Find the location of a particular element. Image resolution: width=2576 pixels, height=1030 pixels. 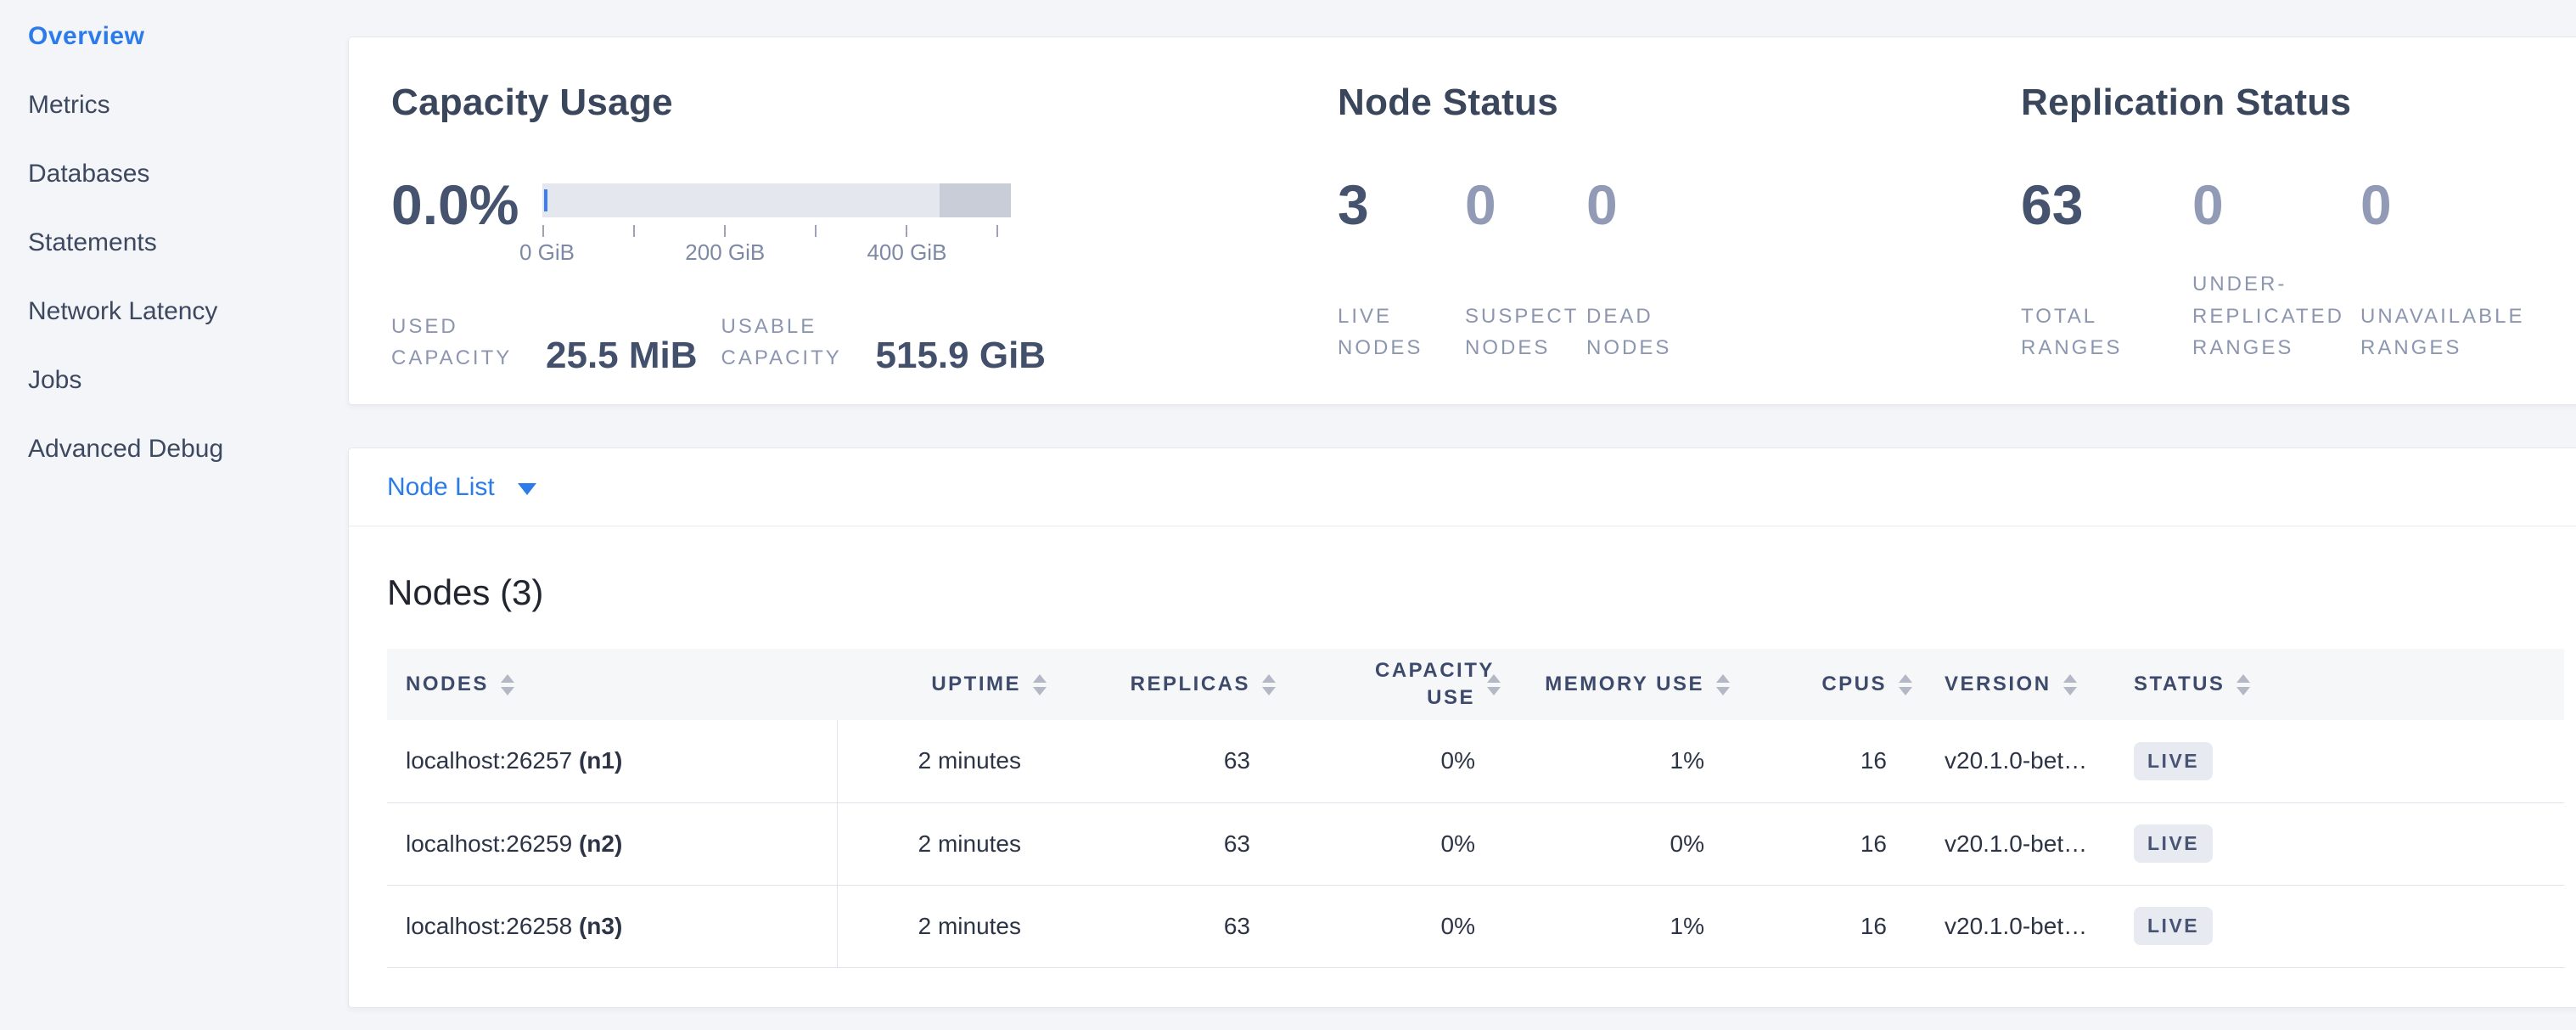

memory-use-cell: 0% is located at coordinates (1622, 844).